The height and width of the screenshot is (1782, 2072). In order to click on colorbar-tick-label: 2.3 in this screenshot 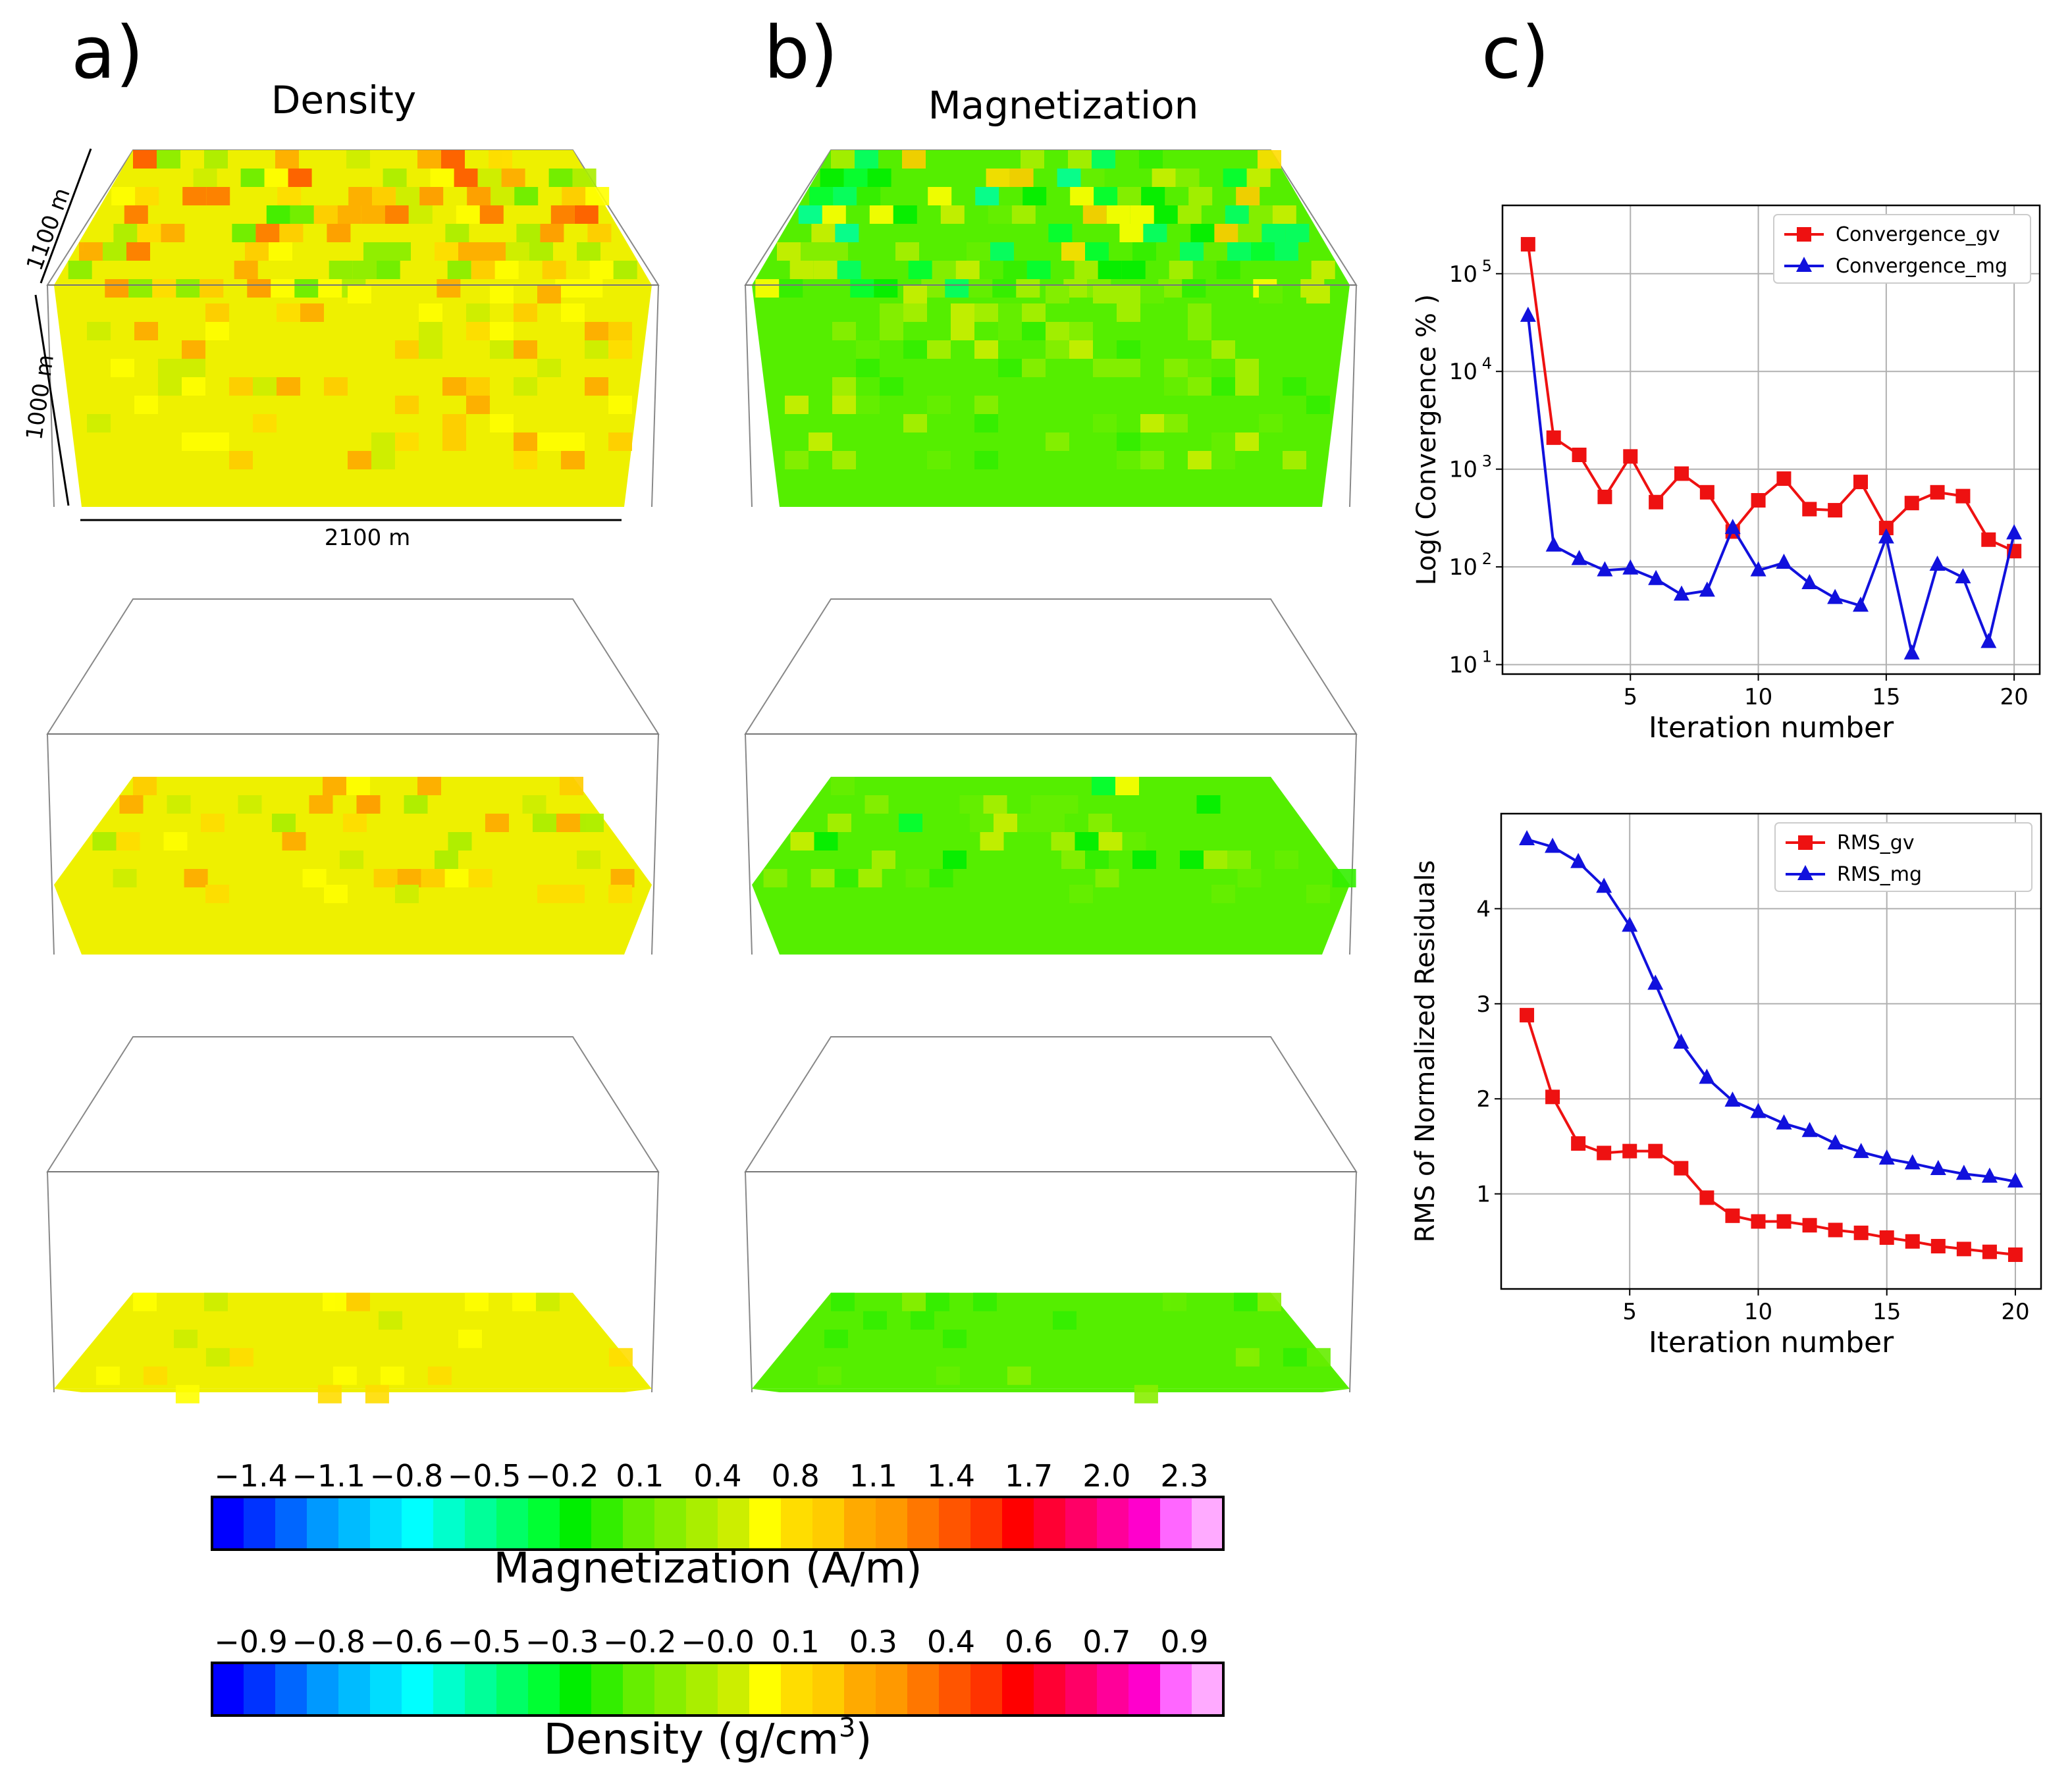, I will do `click(1184, 1476)`.